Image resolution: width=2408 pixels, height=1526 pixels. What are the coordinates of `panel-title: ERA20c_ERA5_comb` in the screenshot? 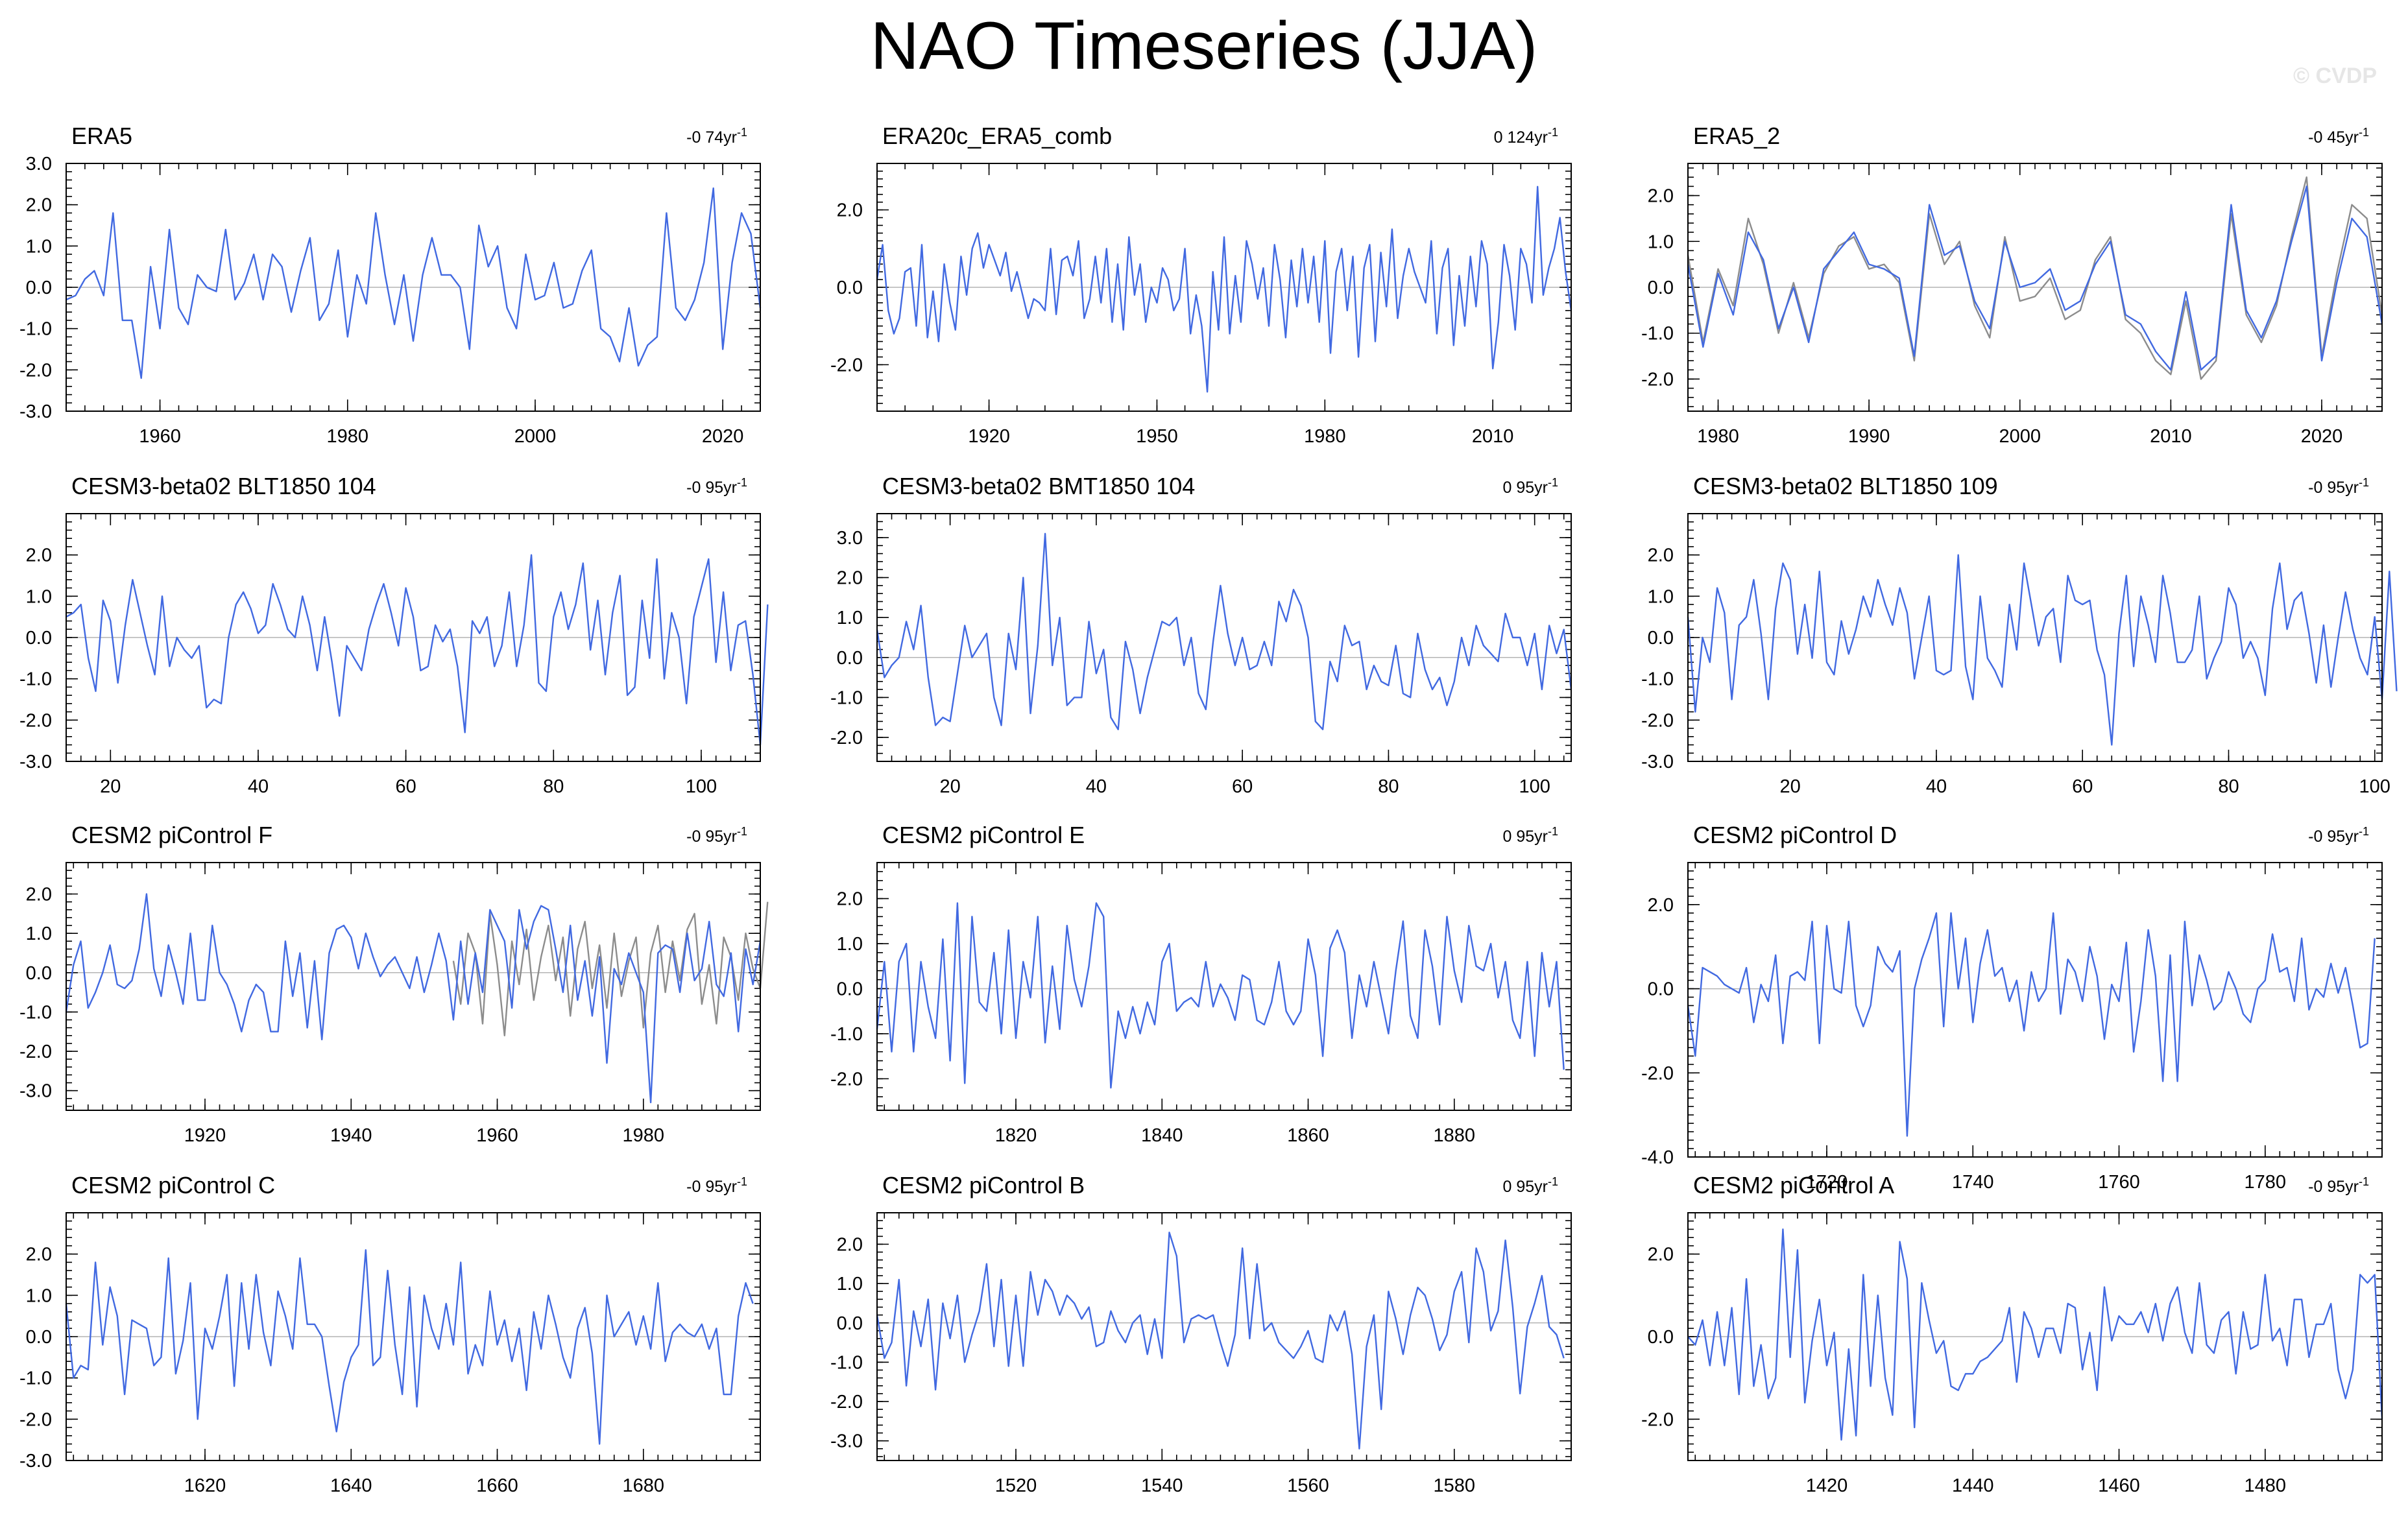 It's located at (997, 136).